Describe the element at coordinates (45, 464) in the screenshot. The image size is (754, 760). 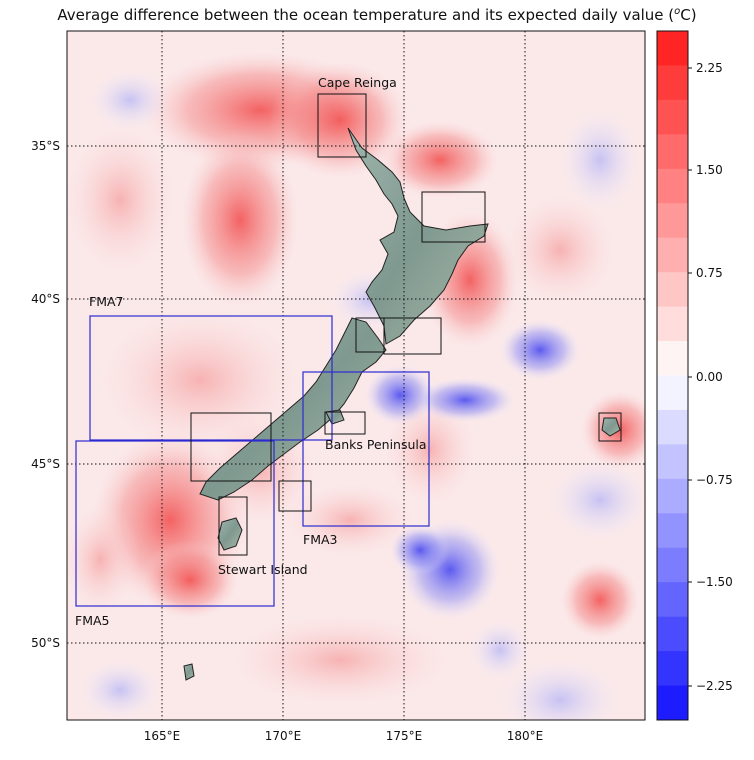
I see `lat-tick: 45°S` at that location.